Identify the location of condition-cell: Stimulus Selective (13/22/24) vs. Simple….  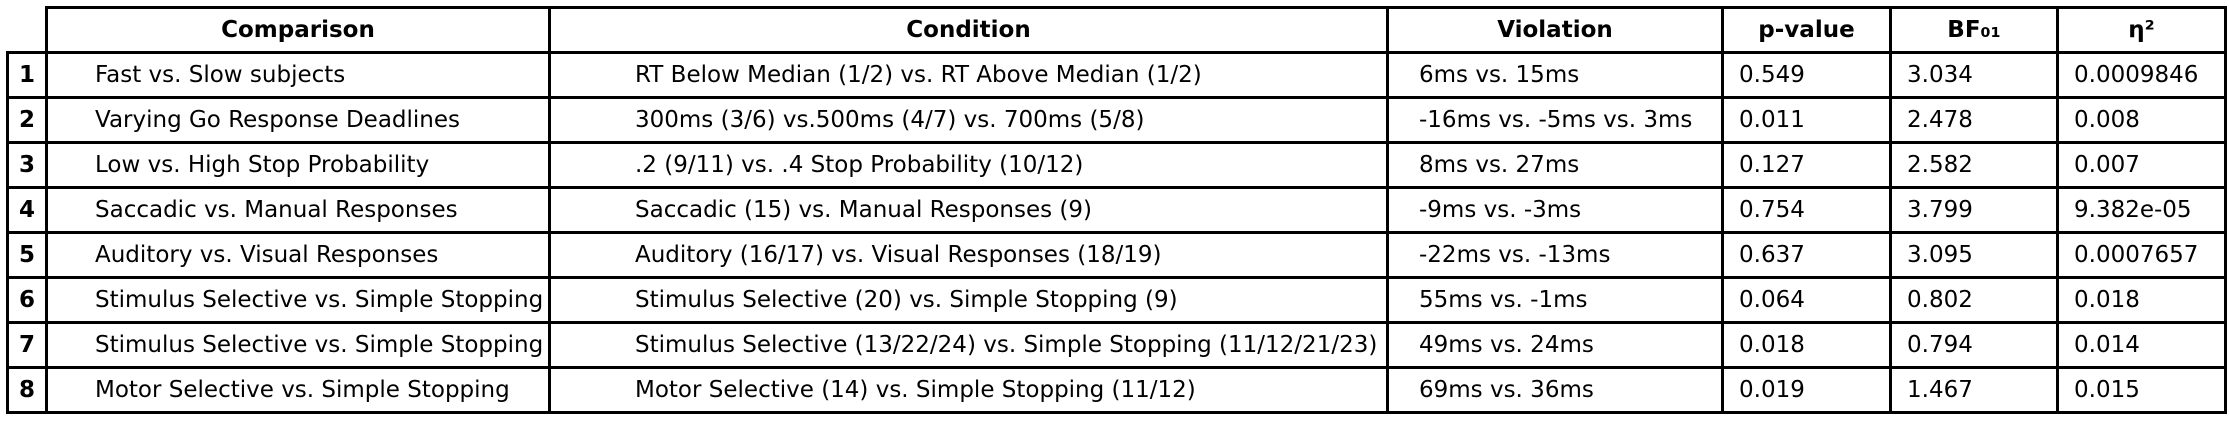
(968, 345).